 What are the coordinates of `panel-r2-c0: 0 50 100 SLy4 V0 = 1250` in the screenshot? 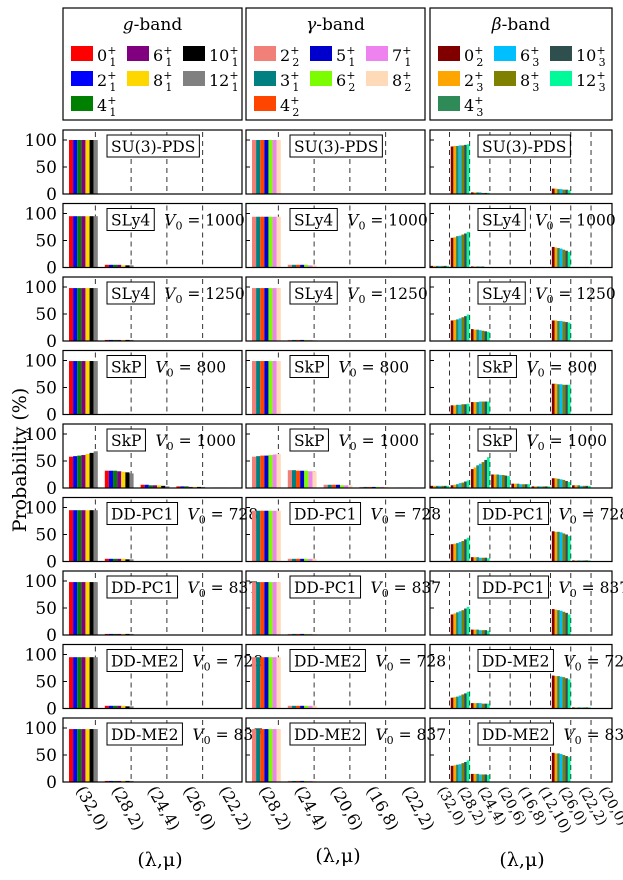 It's located at (135, 314).